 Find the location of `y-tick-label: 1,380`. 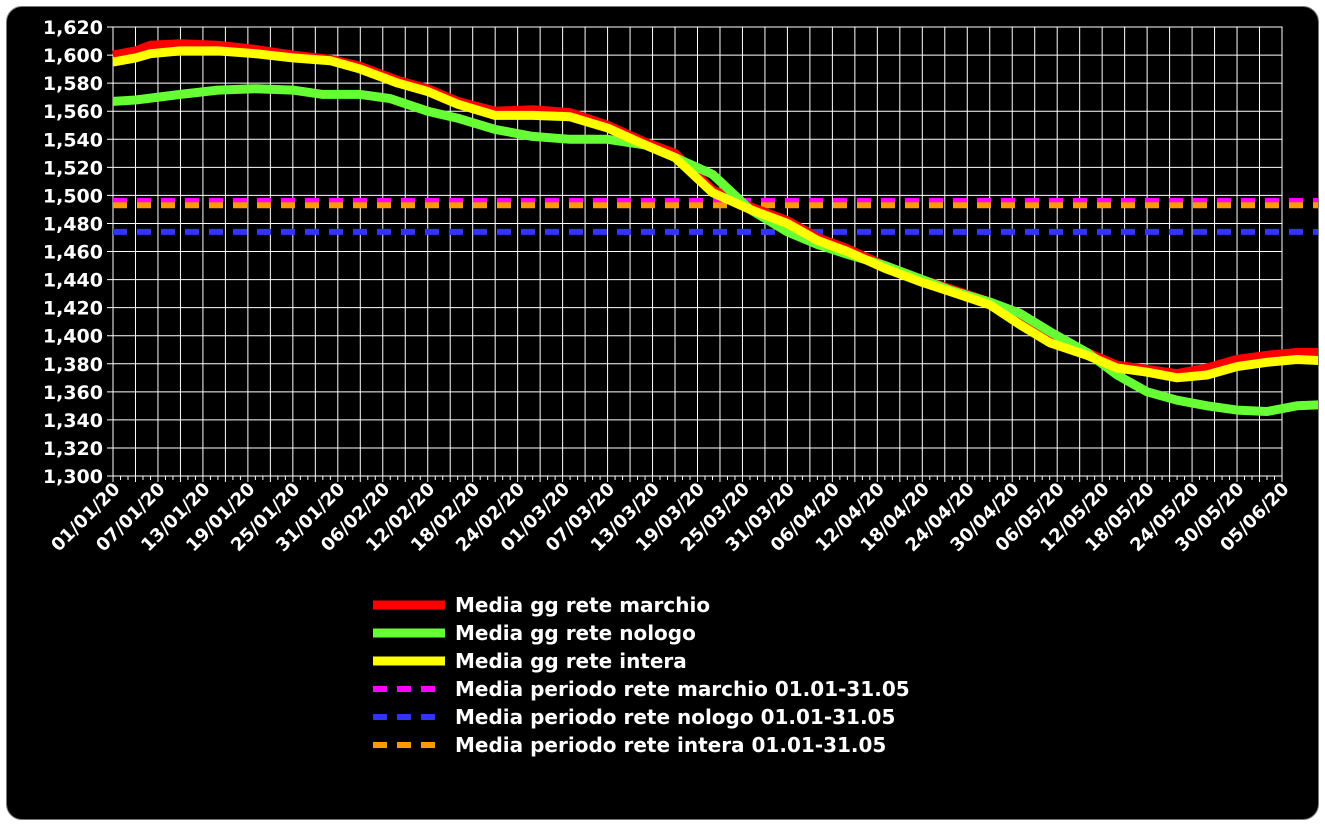

y-tick-label: 1,380 is located at coordinates (73, 365).